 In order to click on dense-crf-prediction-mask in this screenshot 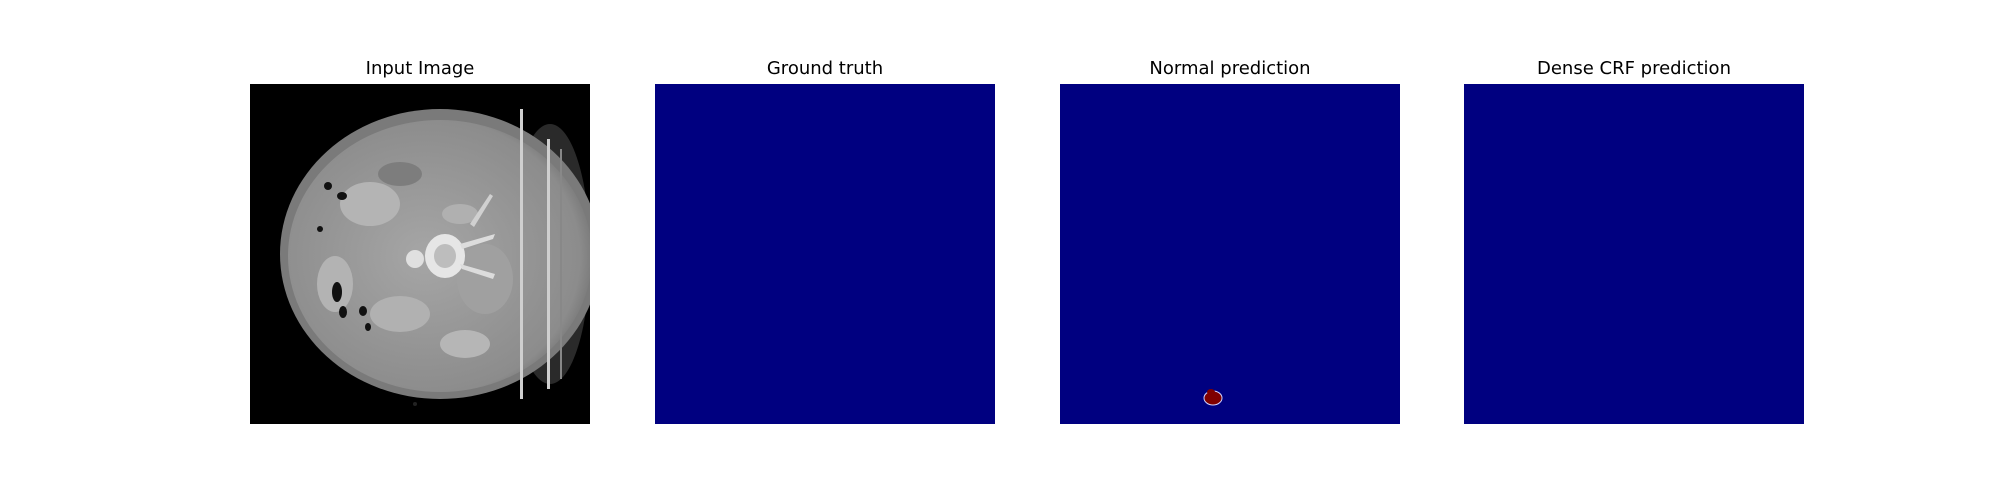, I will do `click(1634, 254)`.